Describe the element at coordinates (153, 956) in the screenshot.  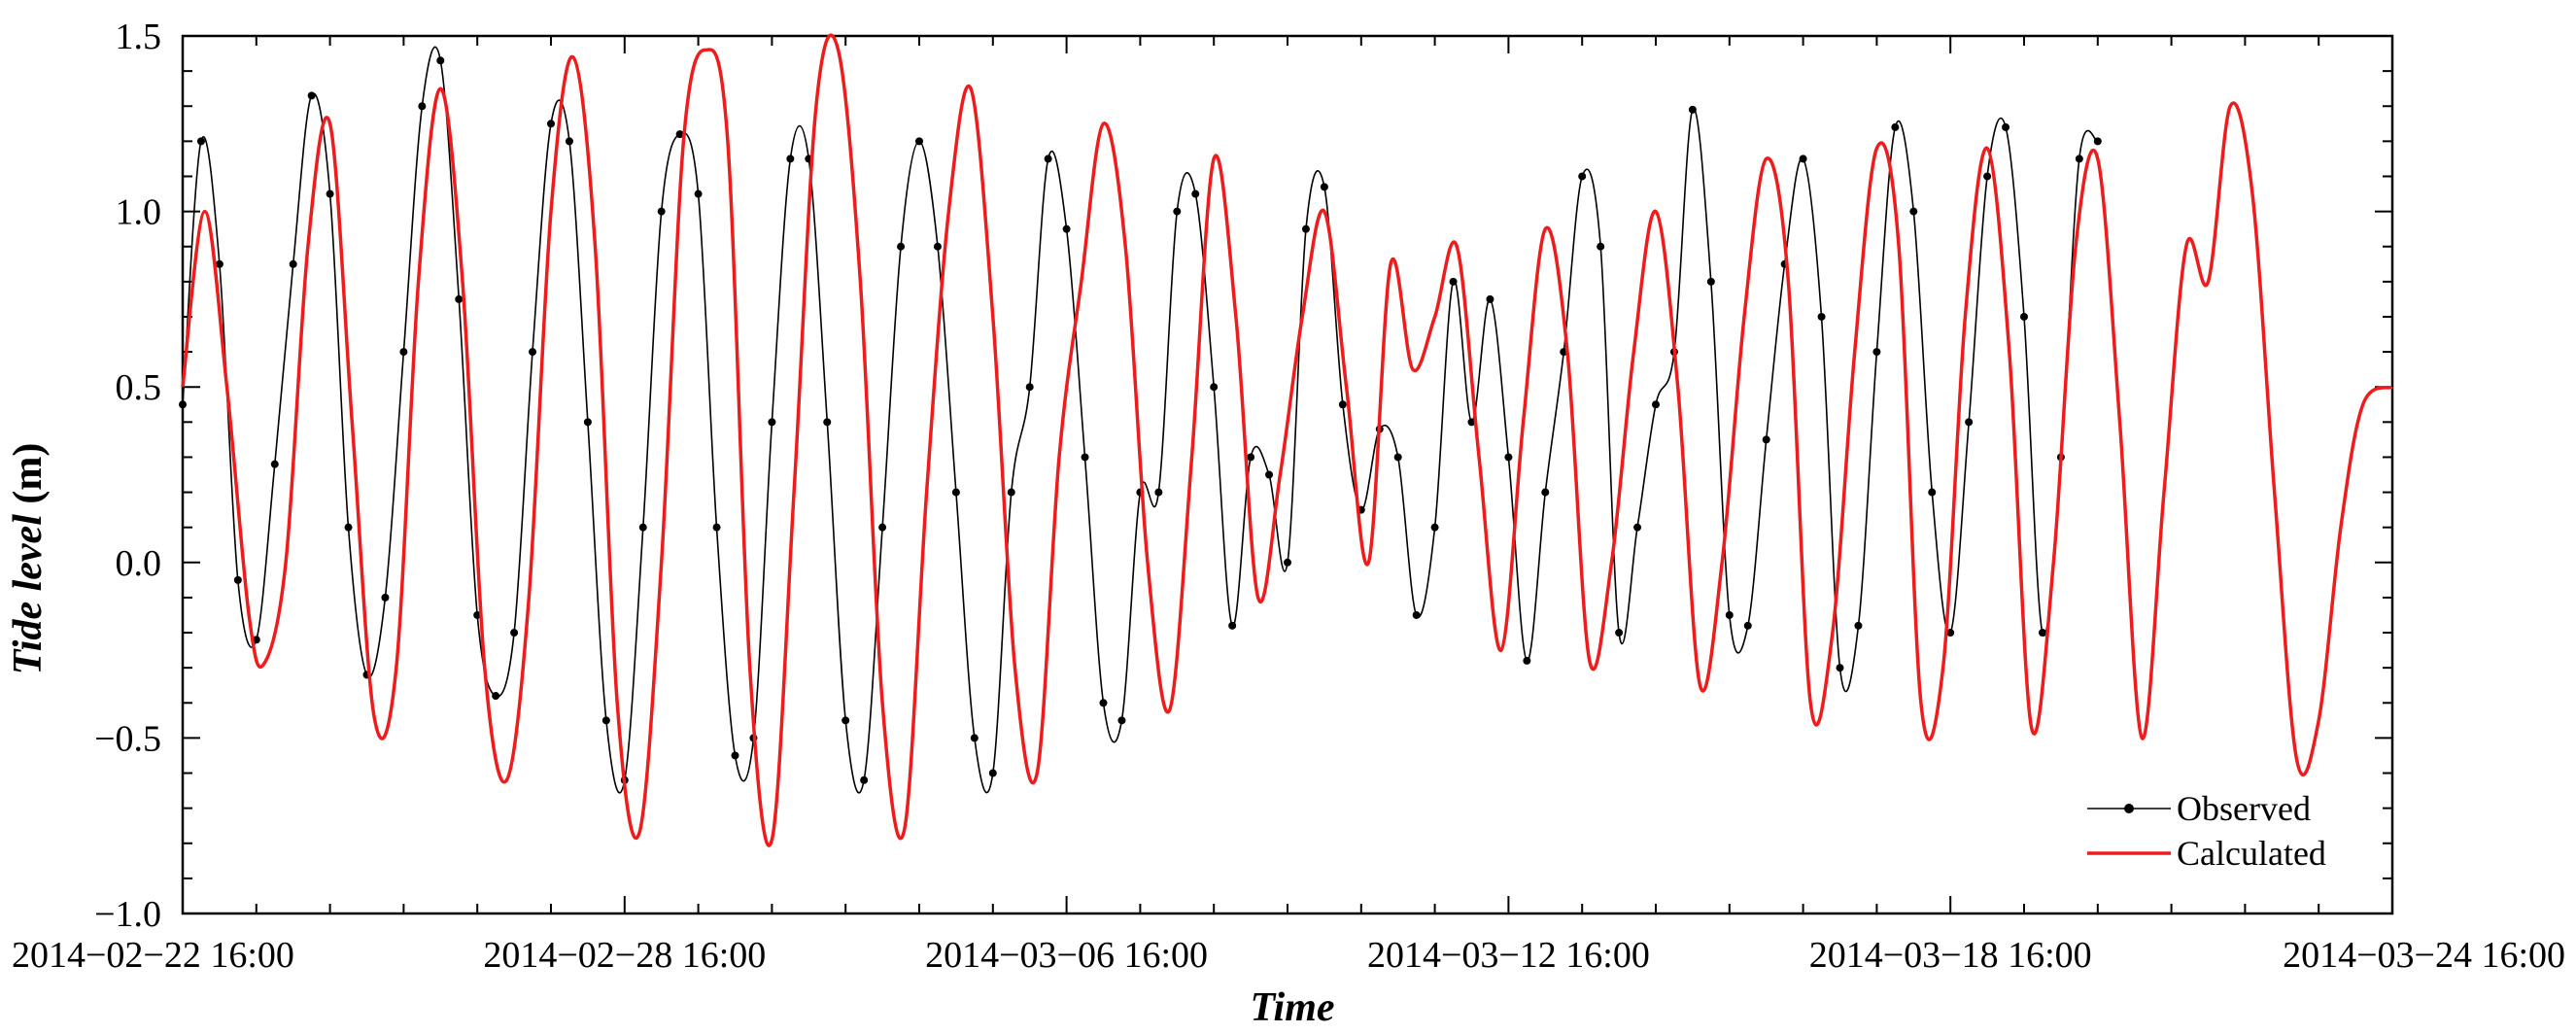
I see `x-tick-label: 2014−02−22 16:00` at that location.